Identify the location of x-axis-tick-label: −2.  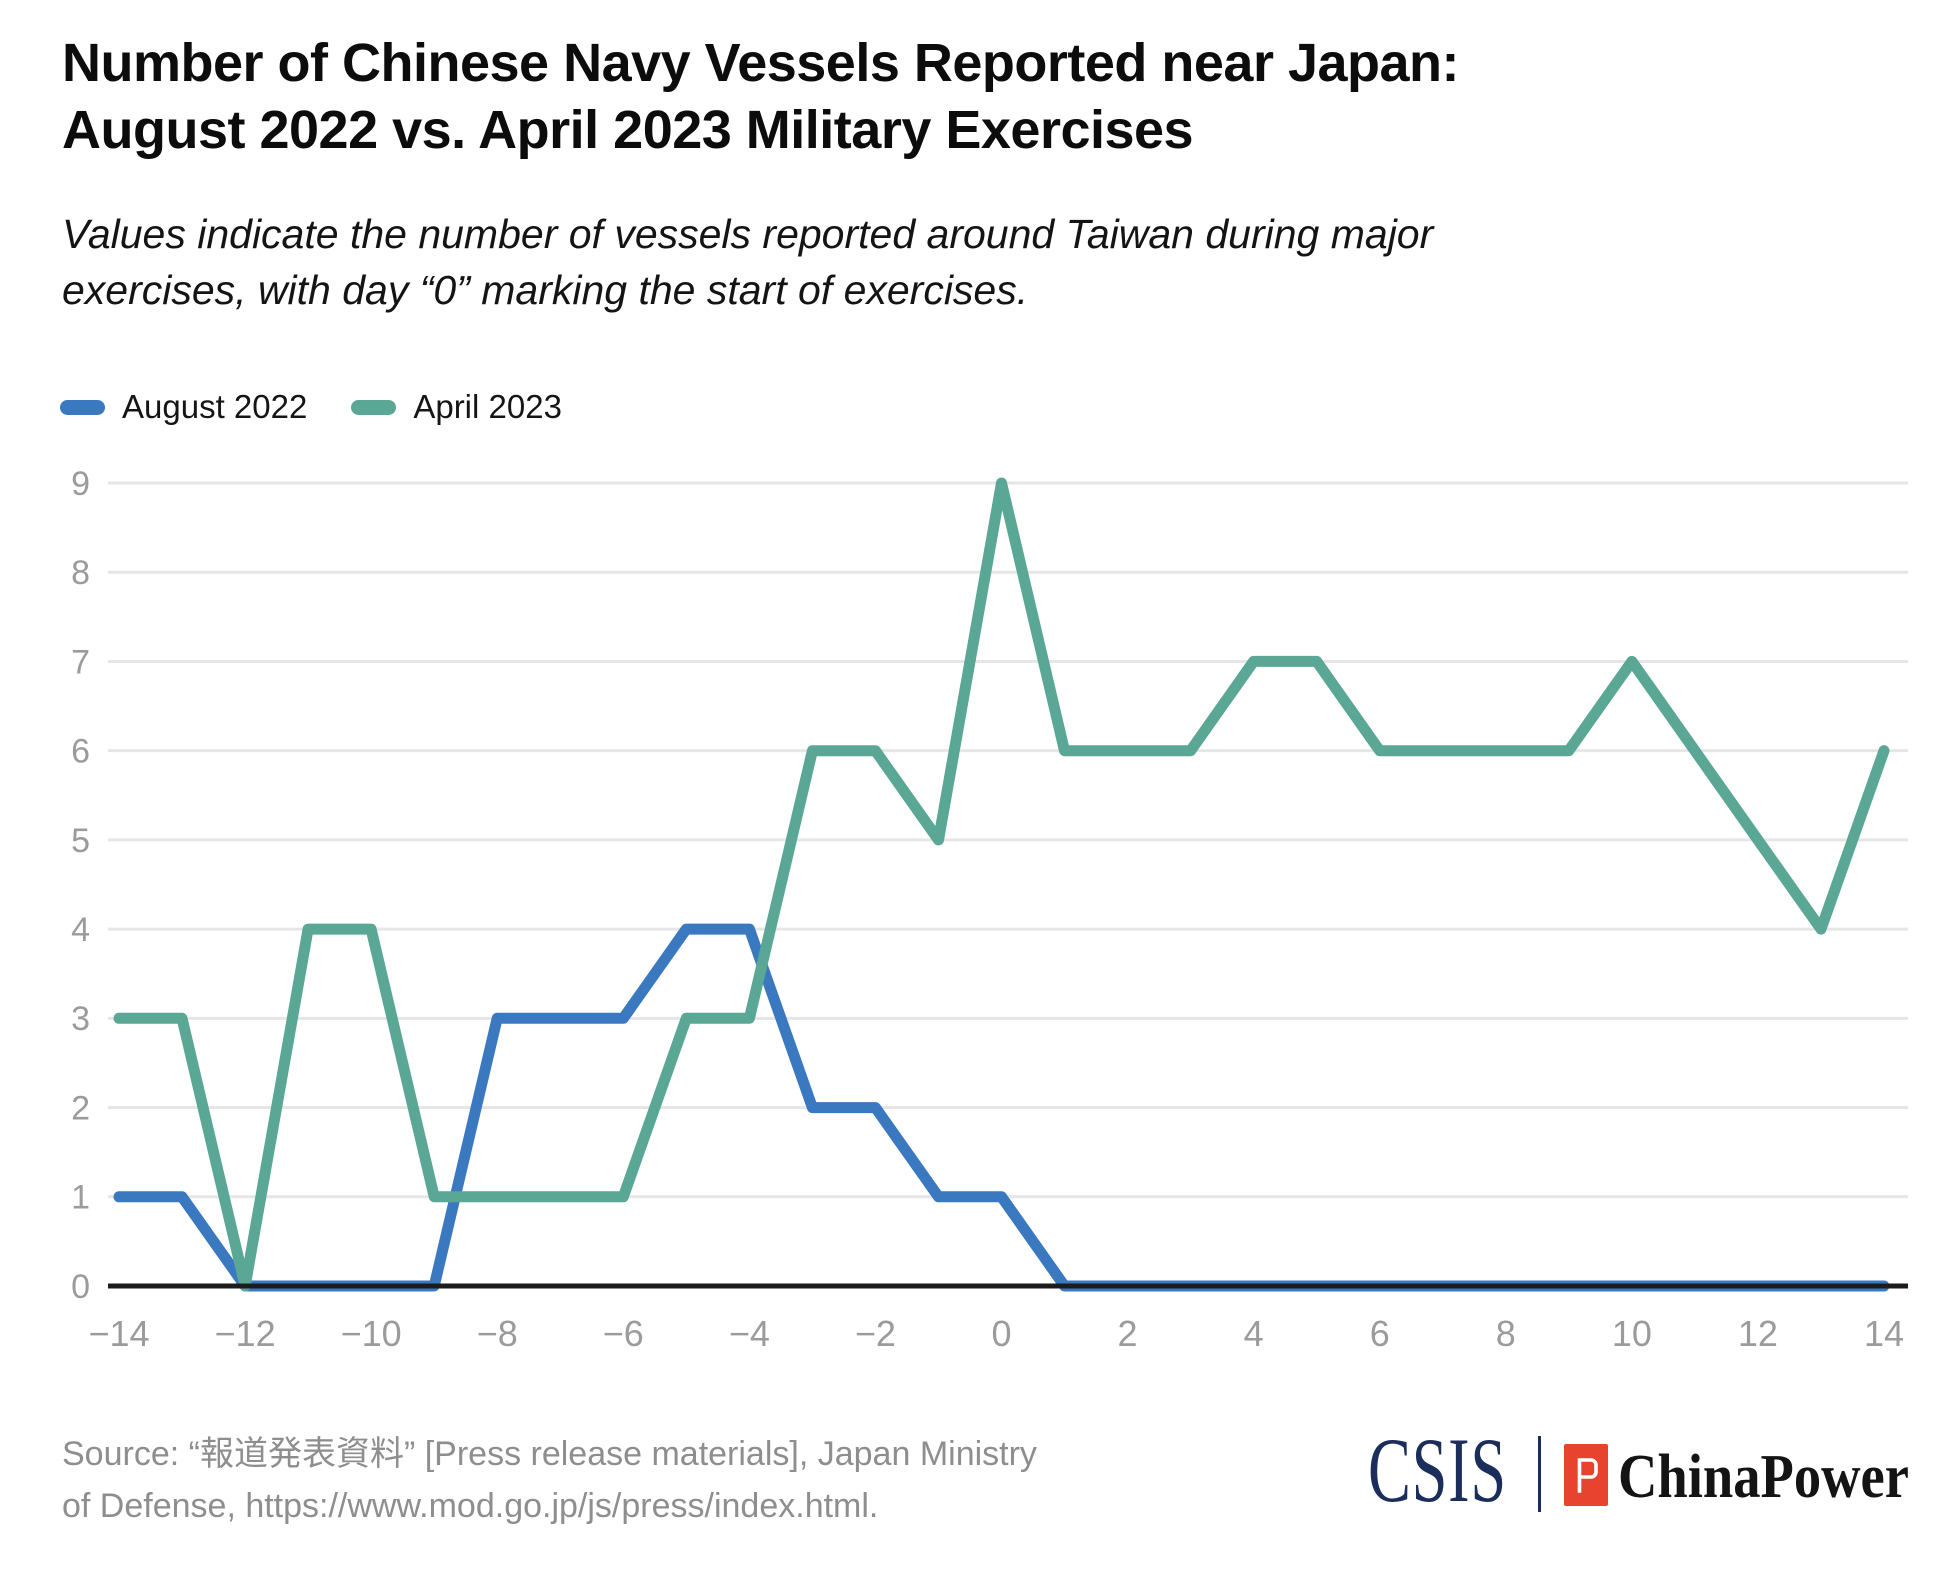
(875, 1333).